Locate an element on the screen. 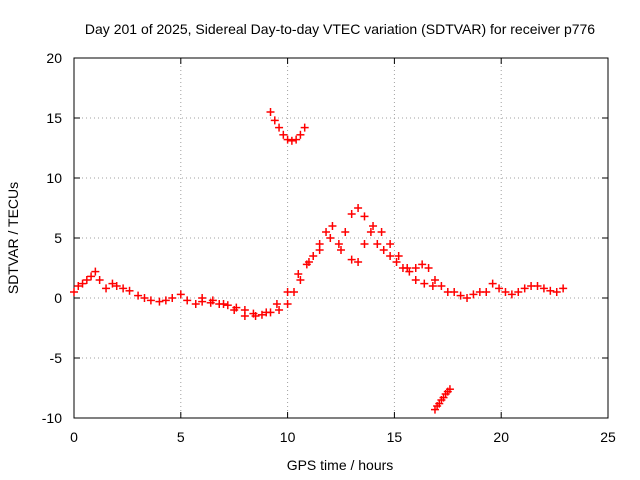 Image resolution: width=640 pixels, height=480 pixels. y-axis-label: SDTVAR / TECUs is located at coordinates (13, 238).